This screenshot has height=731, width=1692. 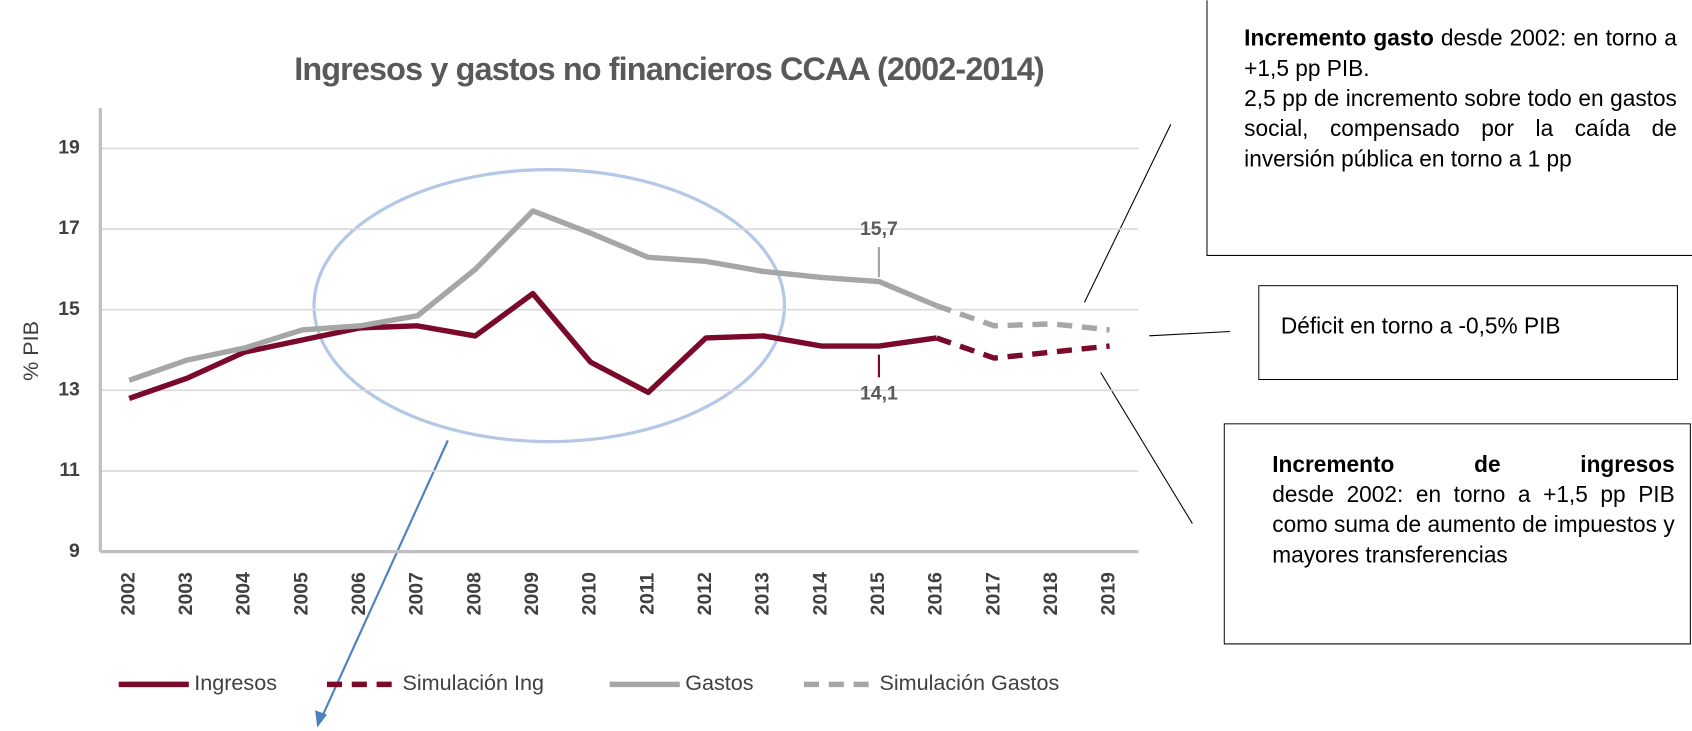 I want to click on x-tick-label: 2011, so click(x=647, y=593).